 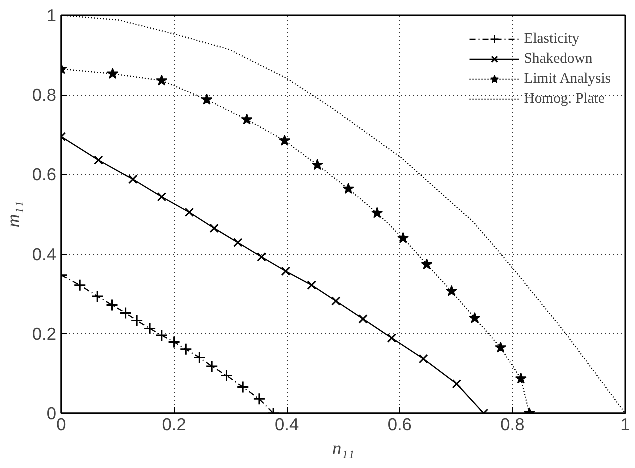 I want to click on legend-label: Shakedown, so click(x=558, y=59).